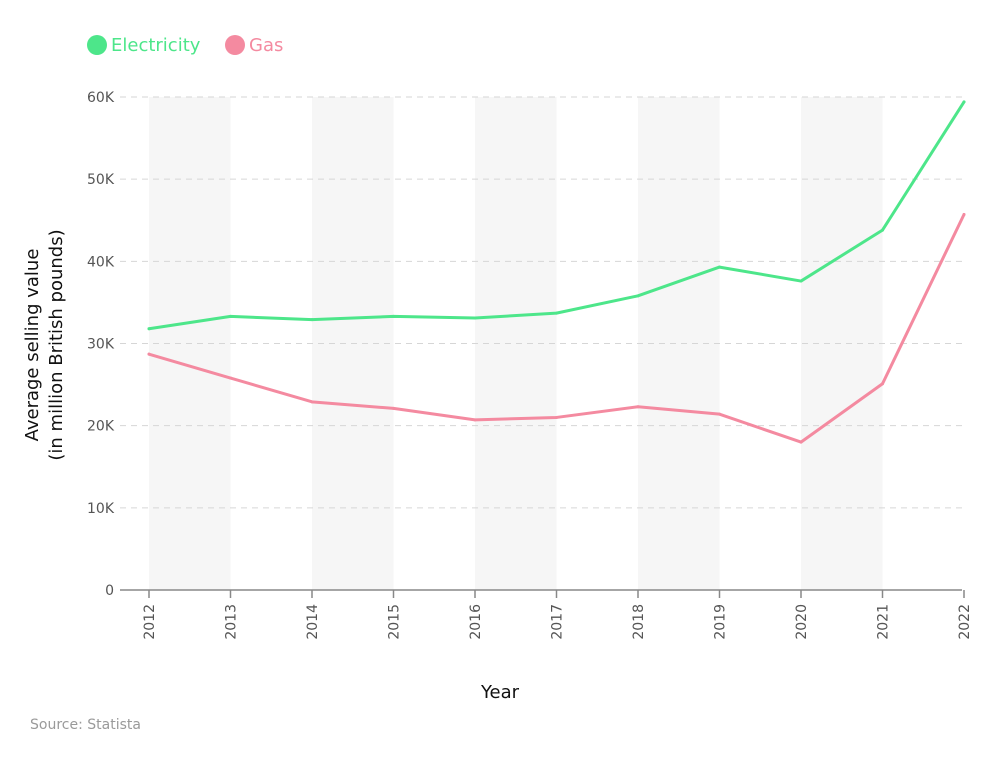 The image size is (1000, 758). Describe the element at coordinates (85, 725) in the screenshot. I see `source-note: Source: Statista` at that location.